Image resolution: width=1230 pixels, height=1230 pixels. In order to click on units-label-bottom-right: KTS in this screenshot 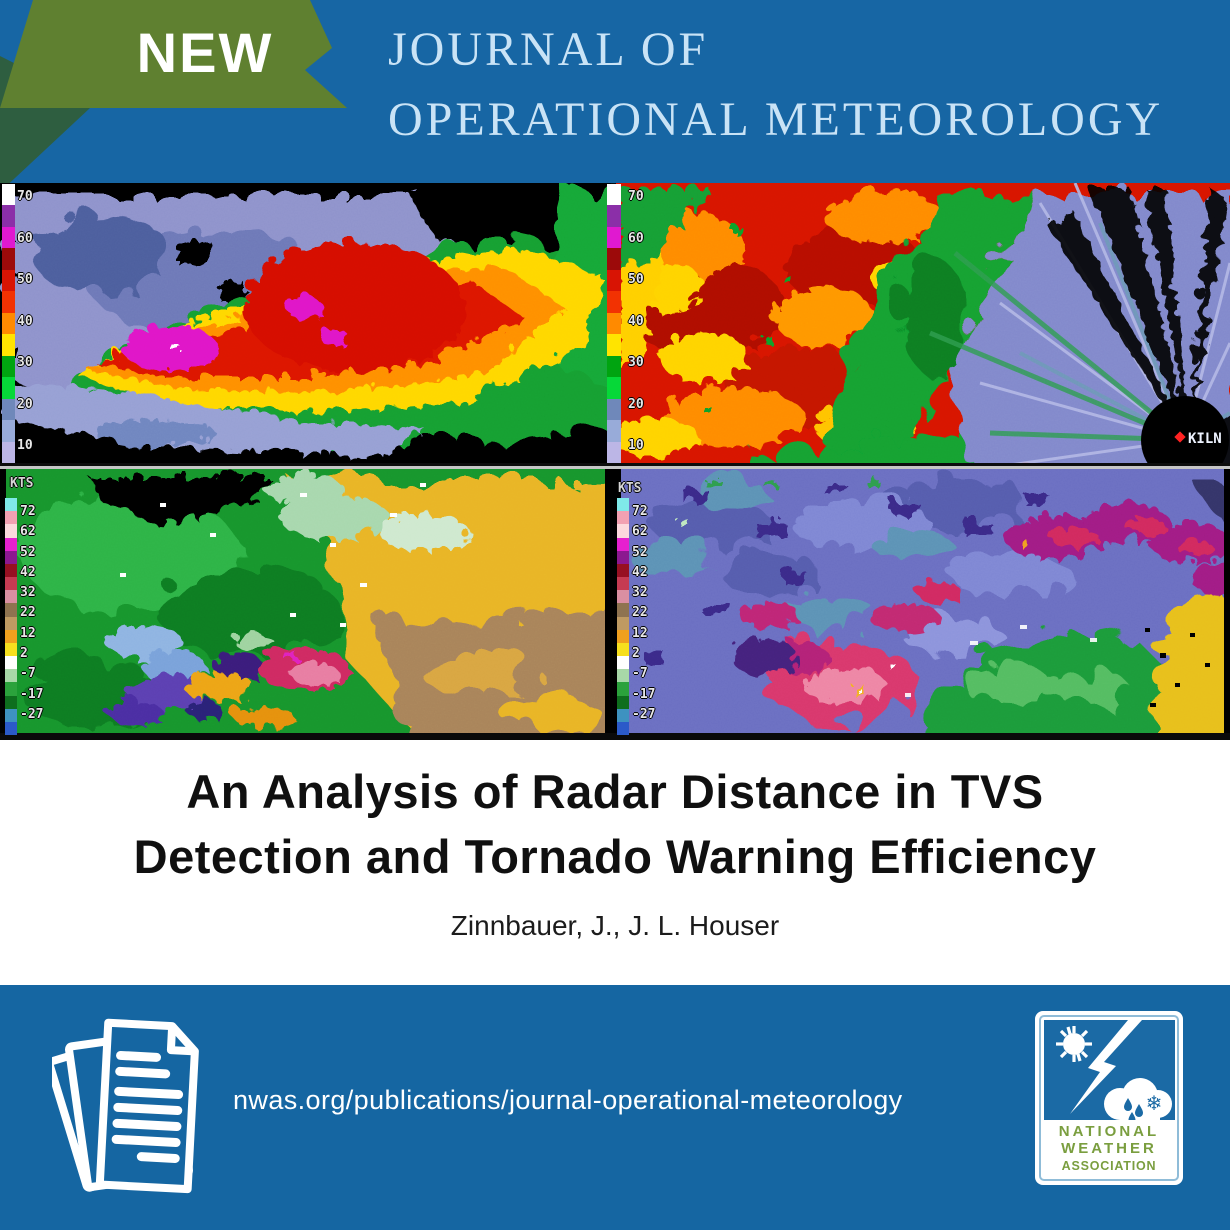, I will do `click(630, 488)`.